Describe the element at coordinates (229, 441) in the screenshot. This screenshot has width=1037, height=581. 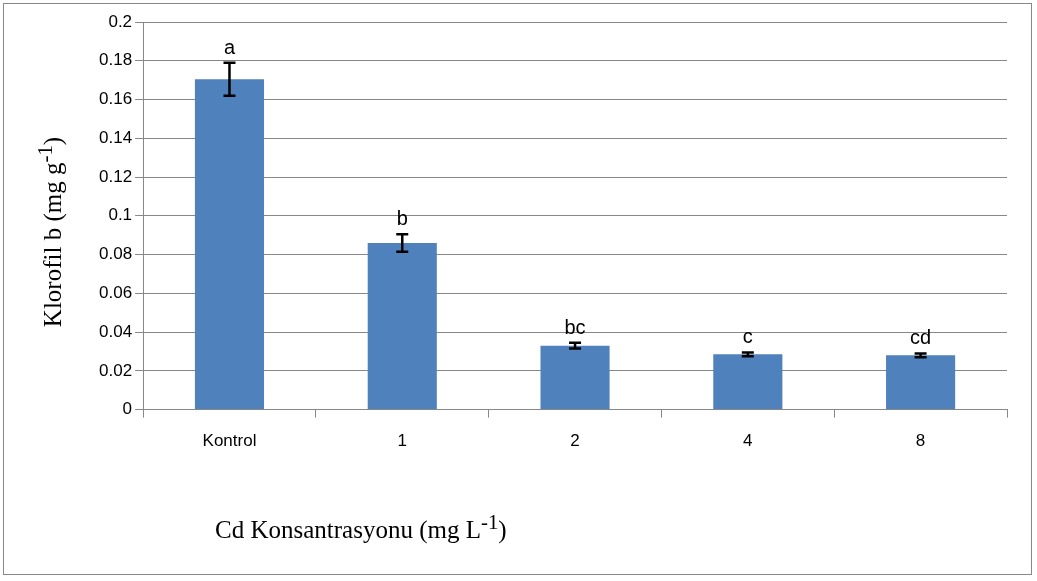
I see `x-tick-label: Kontrol` at that location.